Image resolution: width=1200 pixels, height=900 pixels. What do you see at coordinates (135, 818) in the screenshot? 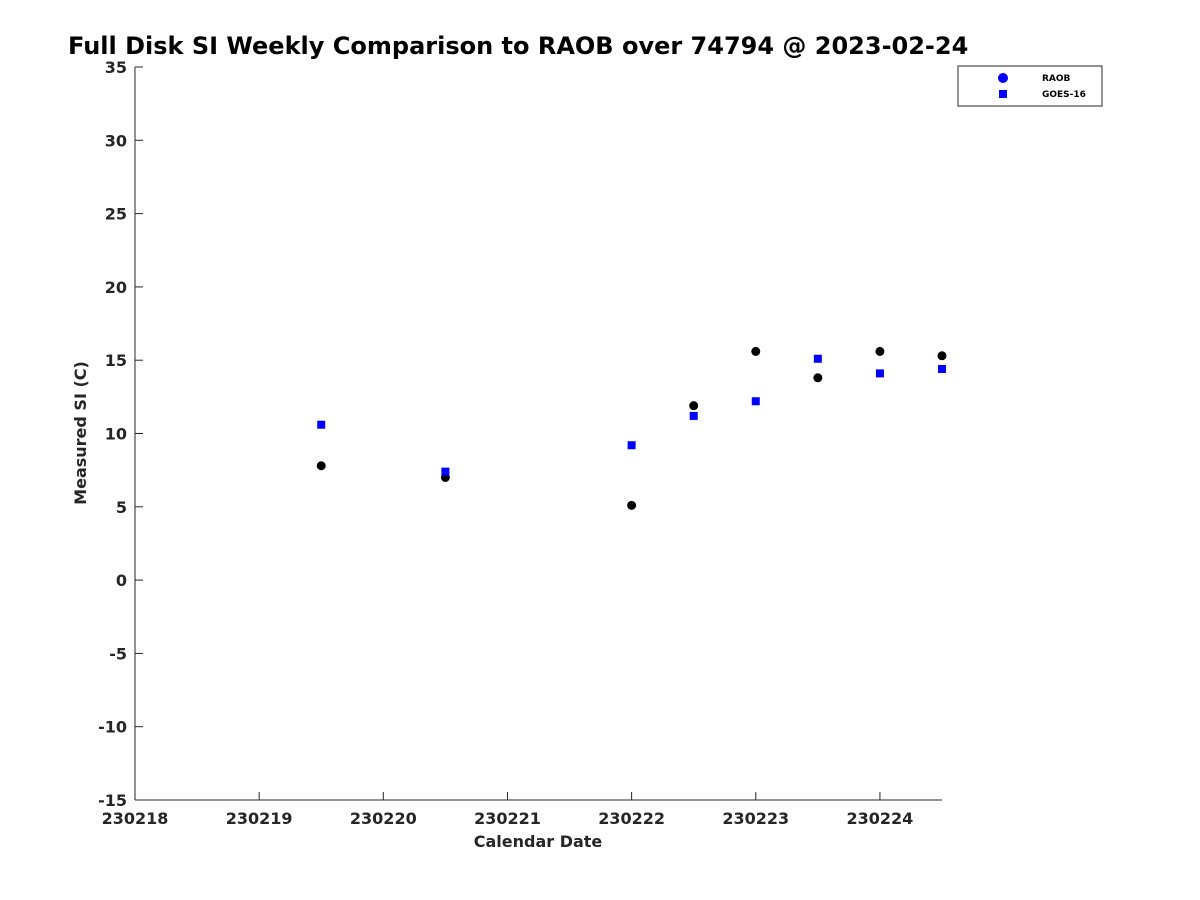
I see `x-tick-label: 230218` at bounding box center [135, 818].